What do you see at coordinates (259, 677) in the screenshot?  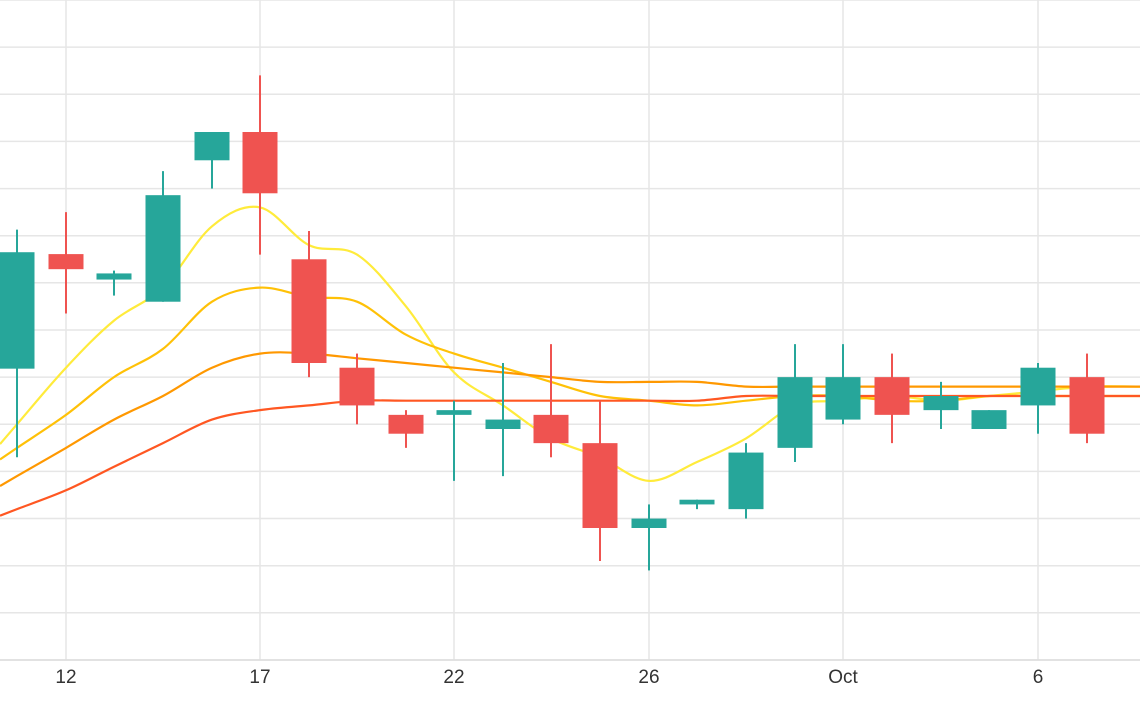 I see `x-tick-label-17: 17` at bounding box center [259, 677].